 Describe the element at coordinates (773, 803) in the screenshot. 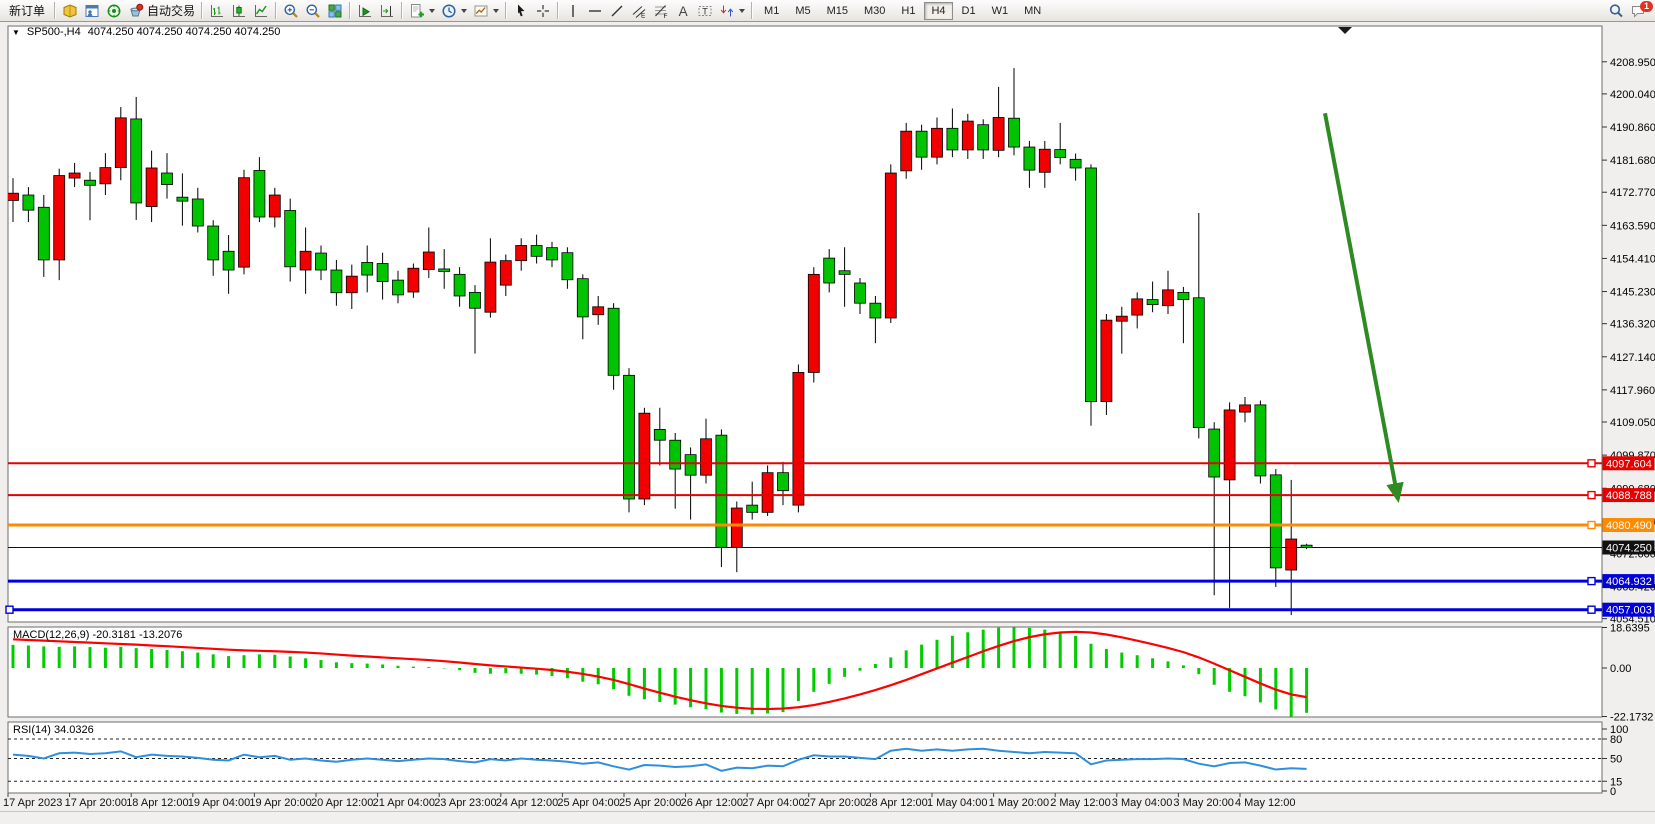

I see `time-tick-label: 27 Apr 04:00` at that location.